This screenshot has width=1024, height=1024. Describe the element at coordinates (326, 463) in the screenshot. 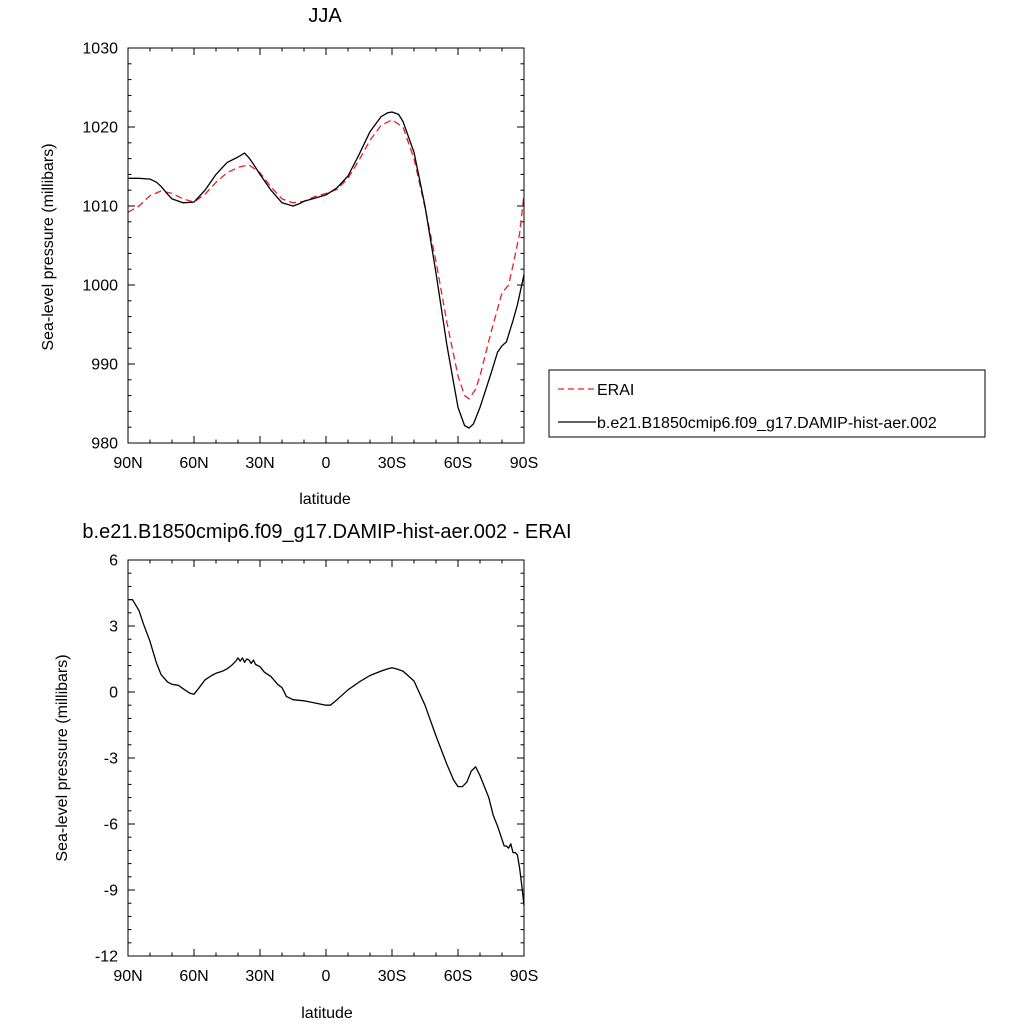

I see `upper-x-tick-label: 0` at that location.